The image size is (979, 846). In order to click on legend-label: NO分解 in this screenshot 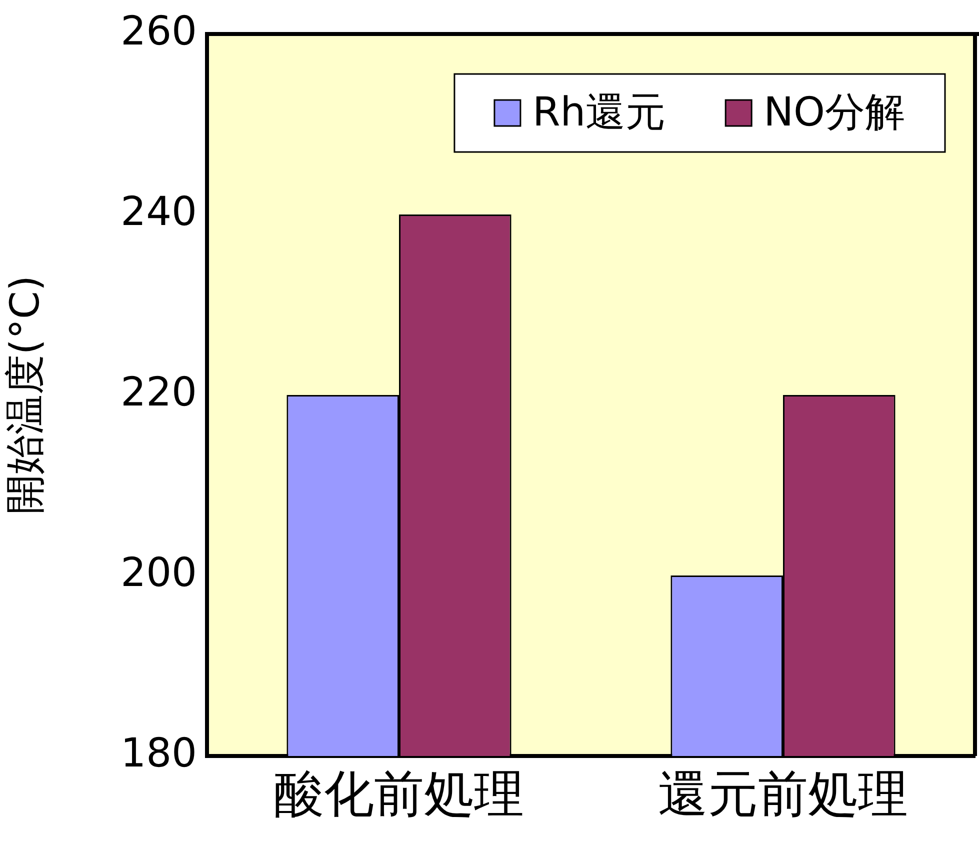, I will do `click(834, 112)`.